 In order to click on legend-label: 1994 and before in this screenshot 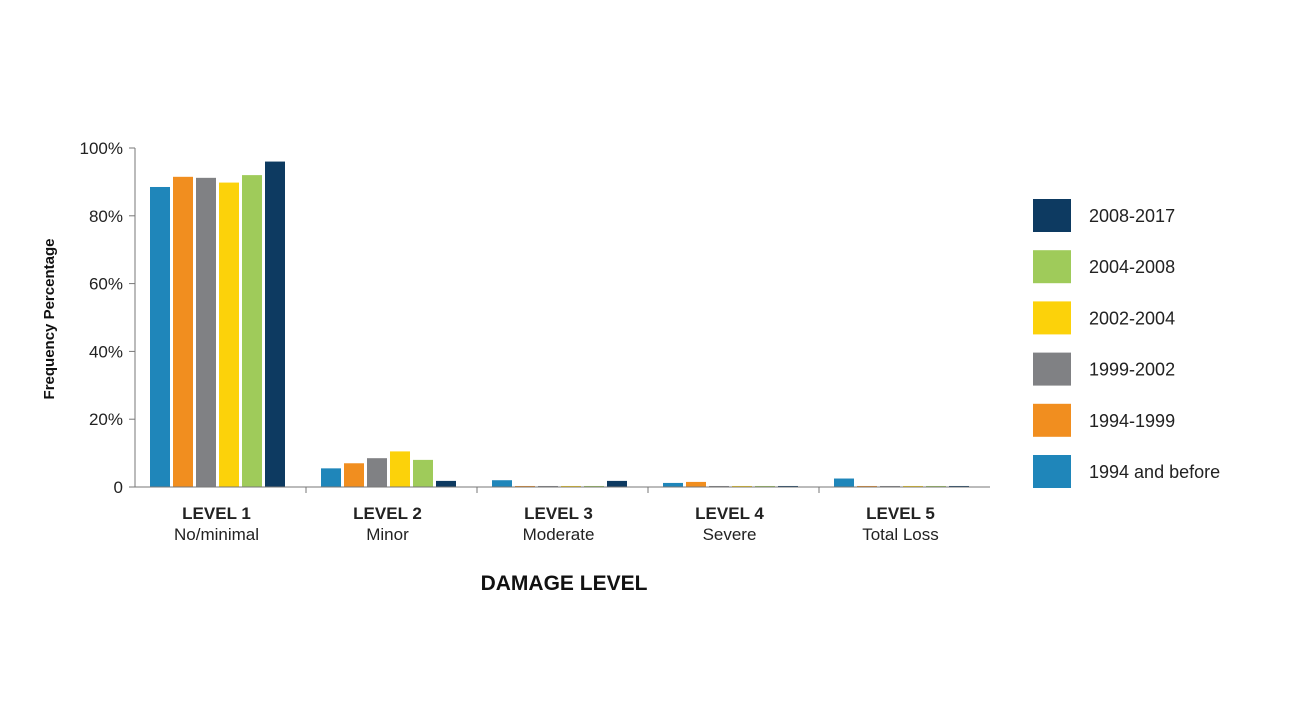, I will do `click(1154, 472)`.